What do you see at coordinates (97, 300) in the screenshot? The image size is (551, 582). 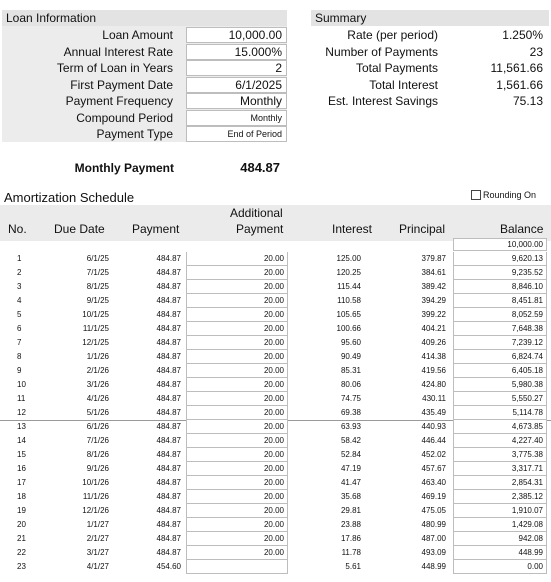 I see `row-due-date: 9/1/25` at bounding box center [97, 300].